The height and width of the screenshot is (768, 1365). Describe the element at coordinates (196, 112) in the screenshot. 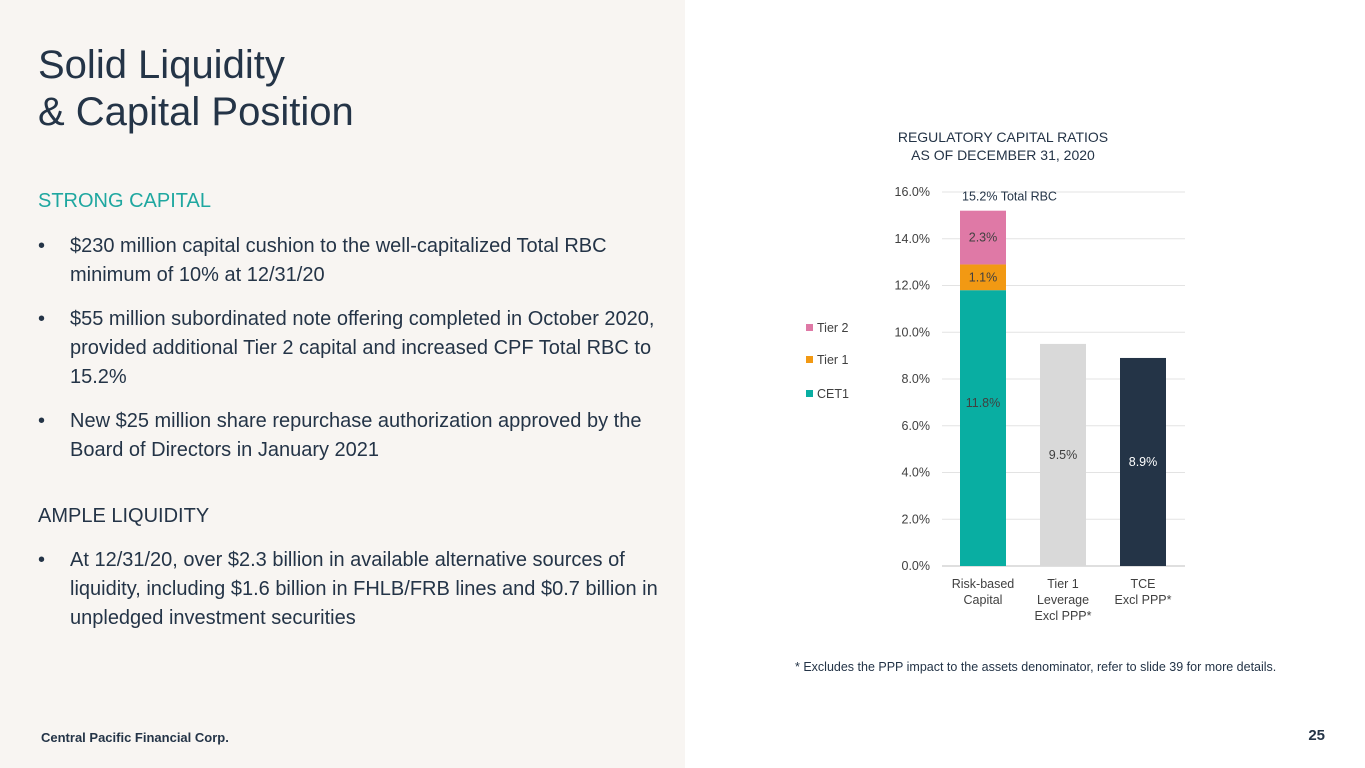

I see `title-line-2: & Capital Position` at that location.